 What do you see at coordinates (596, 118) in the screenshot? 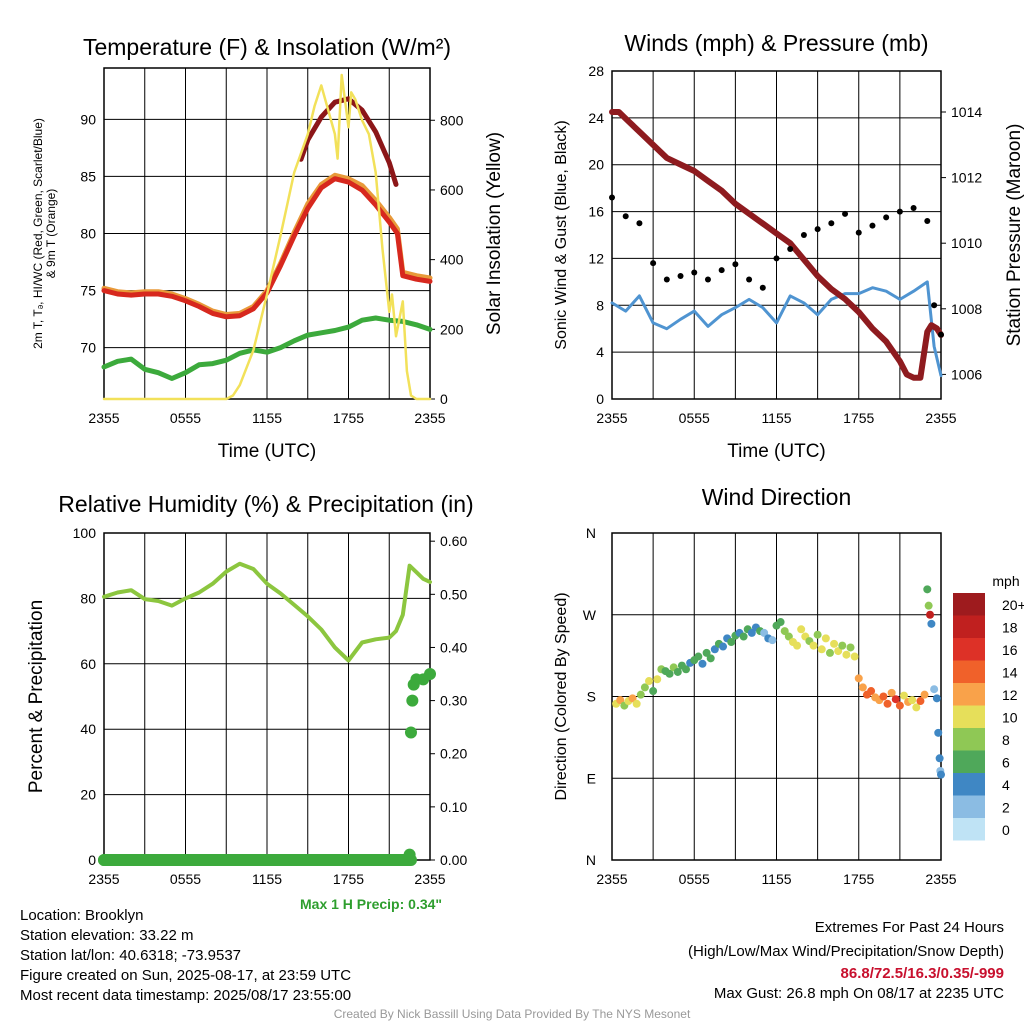
I see `y-tick-label: 24` at bounding box center [596, 118].